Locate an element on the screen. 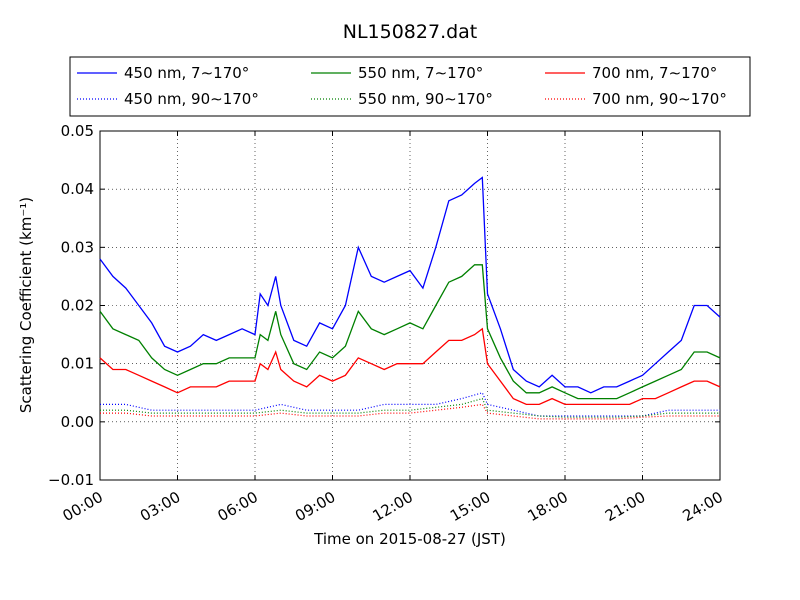 The image size is (800, 600). y-tick-label: 0.00 is located at coordinates (77, 422).